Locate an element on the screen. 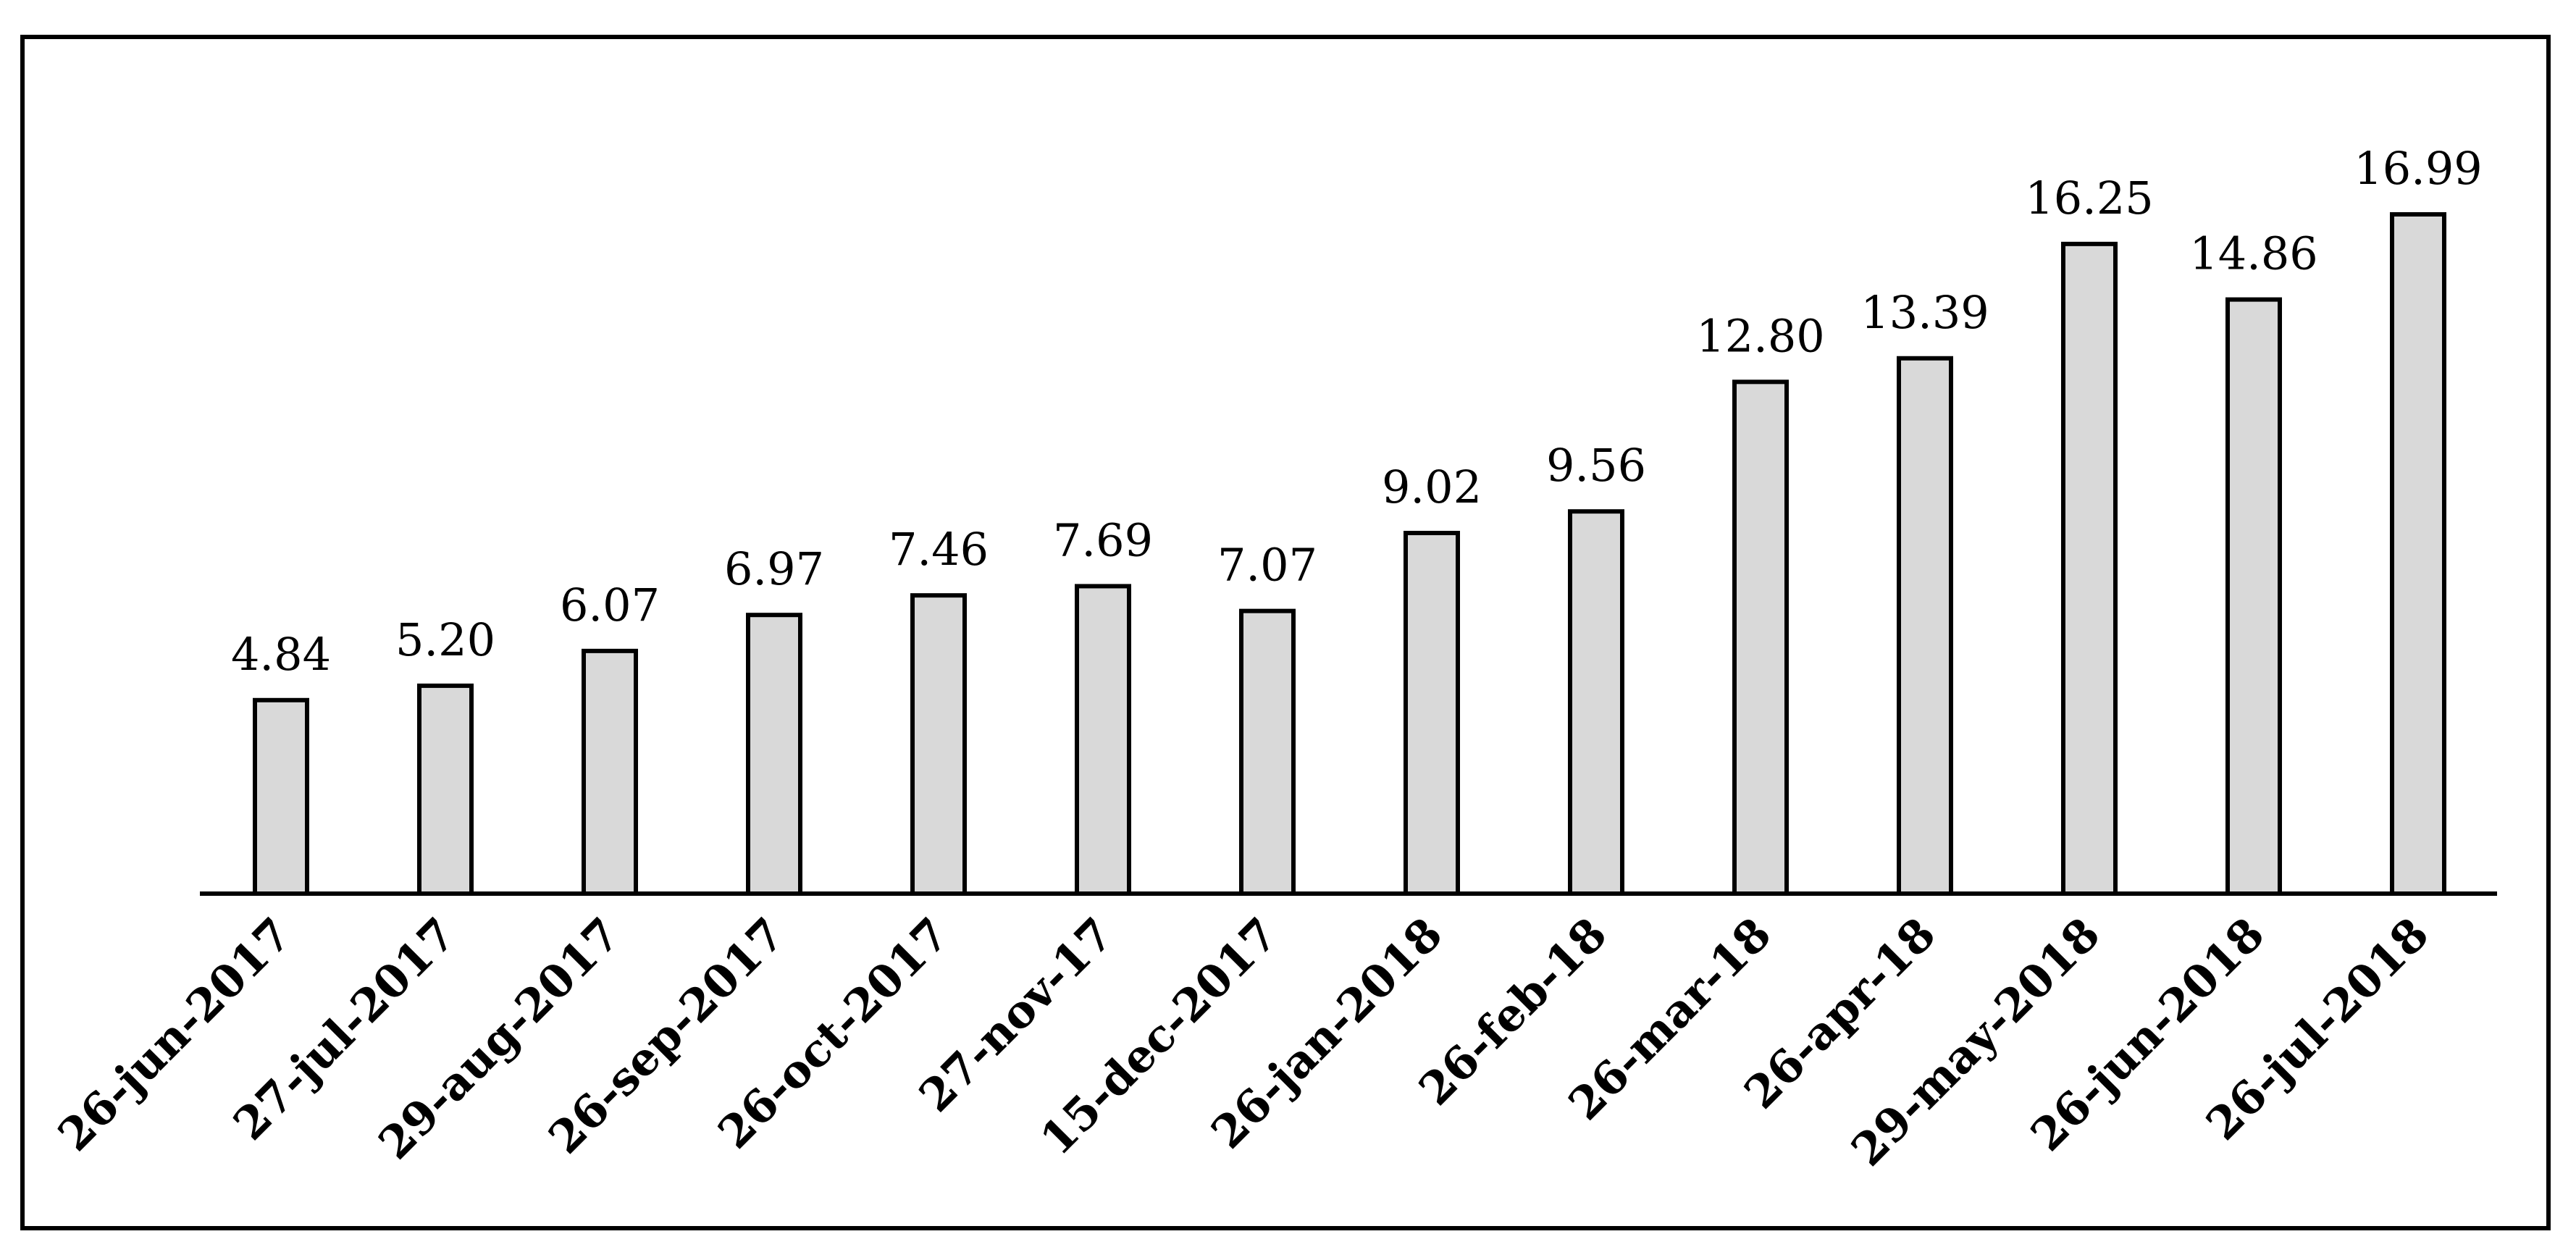 The image size is (2576, 1255). data-label-27-jul-2017: 5.20 is located at coordinates (445, 639).